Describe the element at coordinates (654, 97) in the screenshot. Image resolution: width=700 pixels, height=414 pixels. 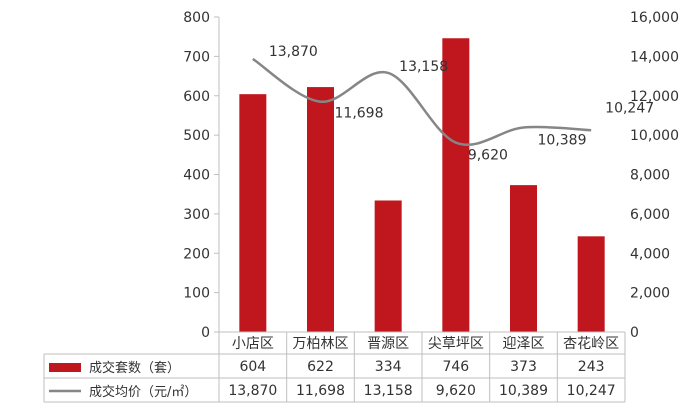
I see `y-right-tick-label: 12,000` at that location.